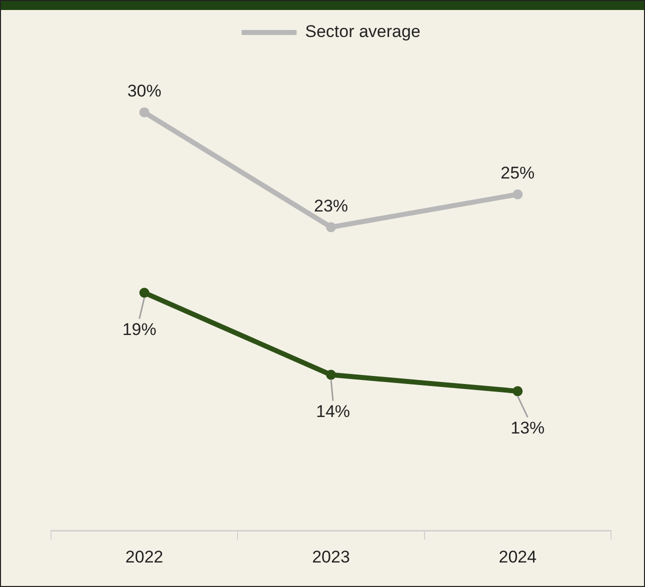 This screenshot has width=645, height=587. I want to click on legend-label: Sector average, so click(362, 32).